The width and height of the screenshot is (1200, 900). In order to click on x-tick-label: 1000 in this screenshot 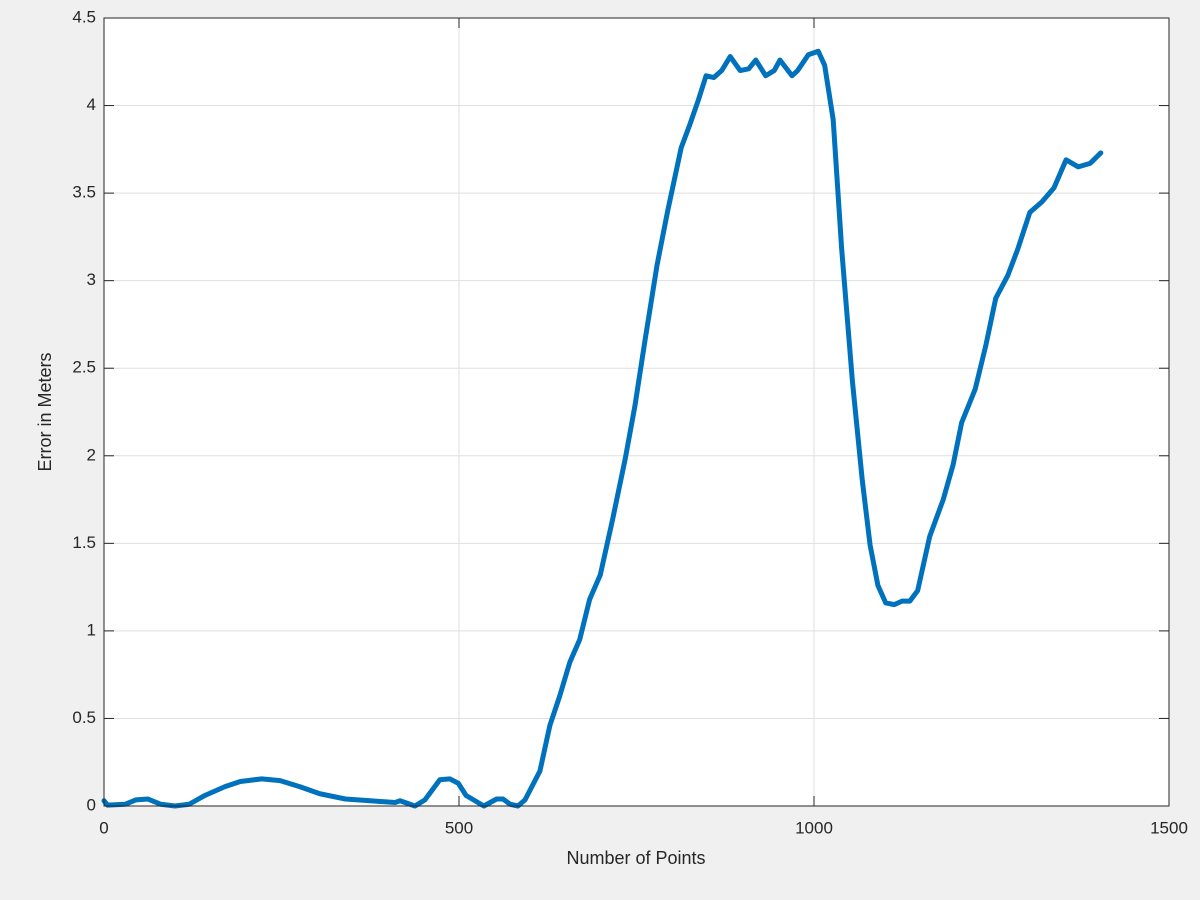, I will do `click(814, 827)`.